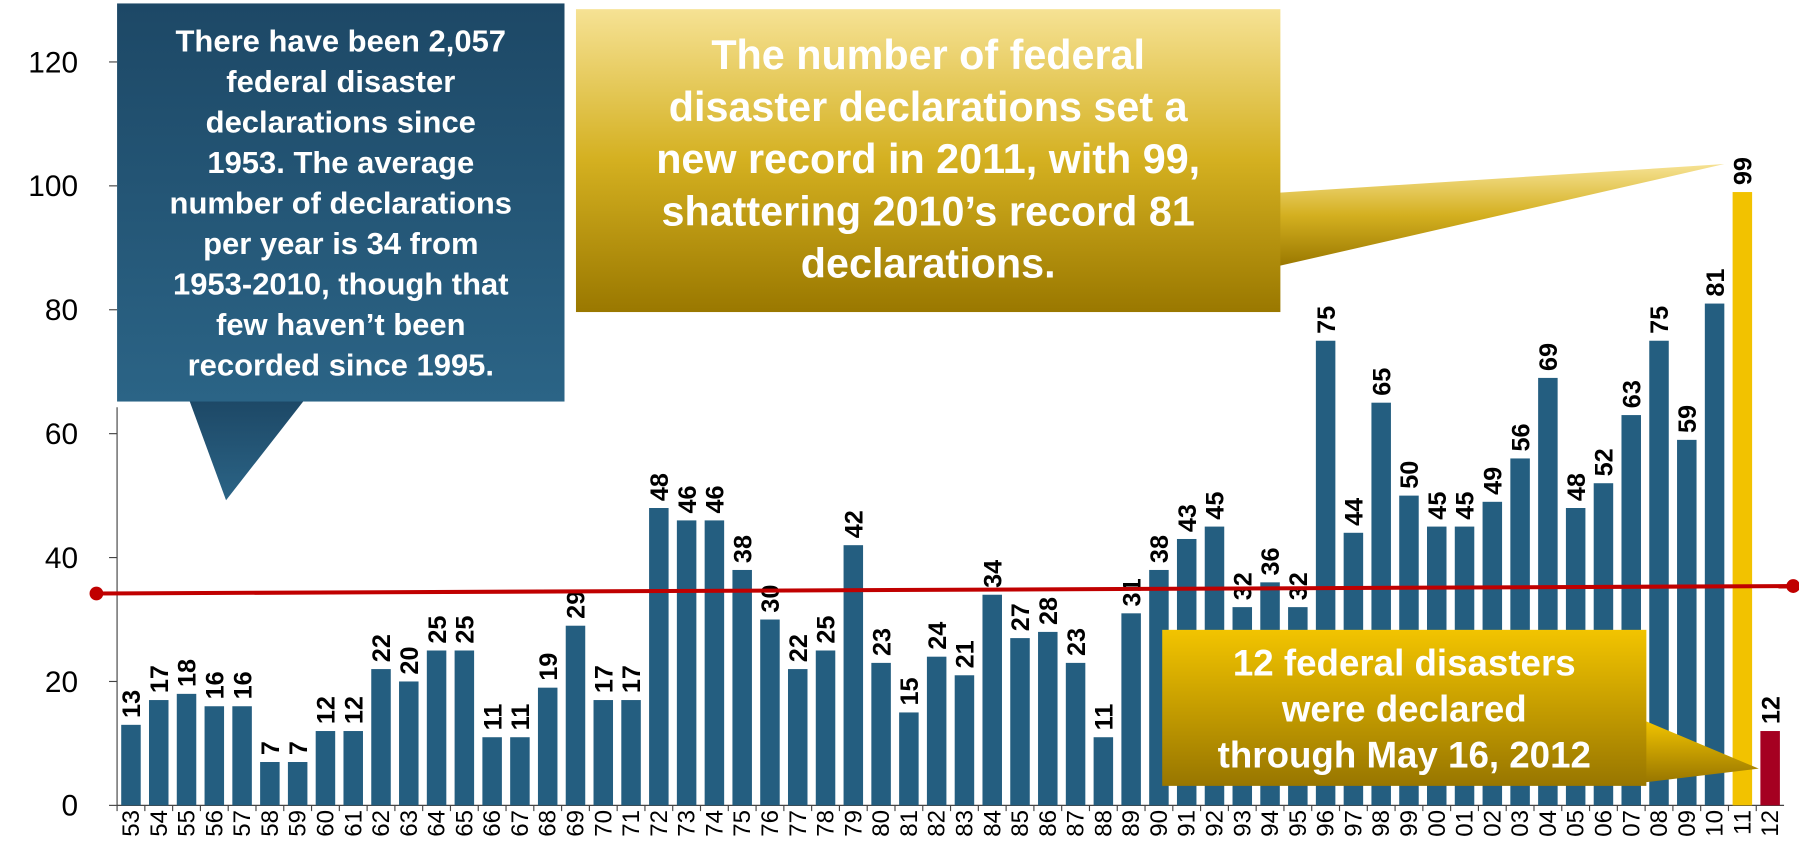  Describe the element at coordinates (603, 823) in the screenshot. I see `x-tick-label: 70` at that location.